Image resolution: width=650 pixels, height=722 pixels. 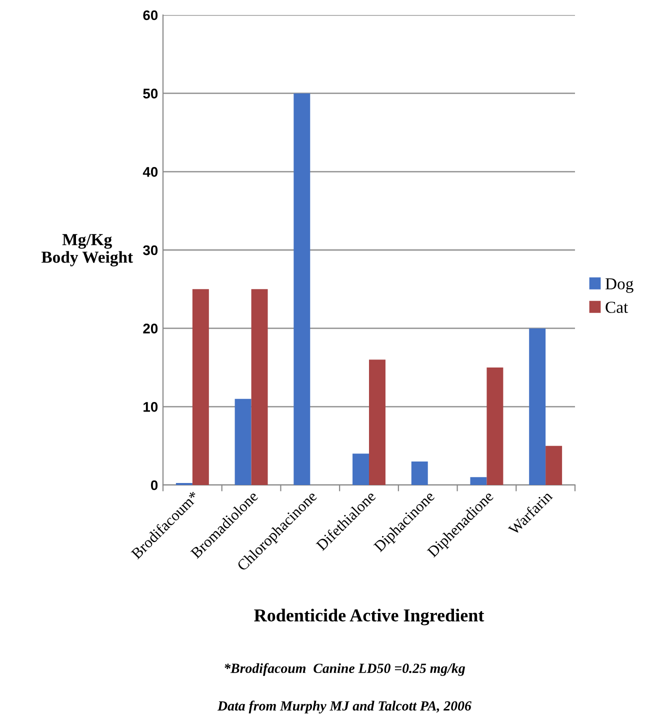 I want to click on text: Data from Murphy MJ and Talcott PA, 2006, so click(x=344, y=707).